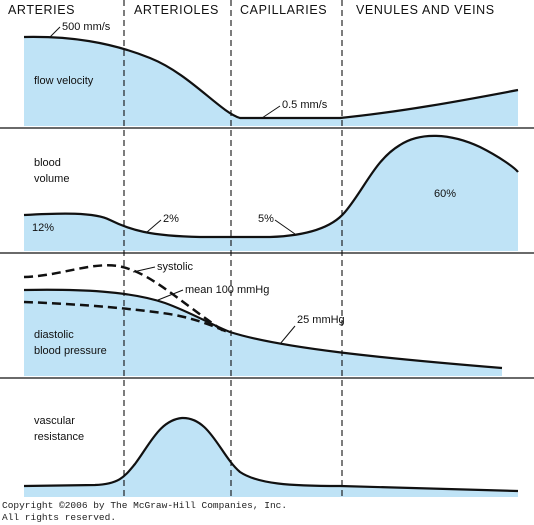 This screenshot has width=534, height=525. What do you see at coordinates (47, 163) in the screenshot?
I see `blood-volume-label-line1: blood` at bounding box center [47, 163].